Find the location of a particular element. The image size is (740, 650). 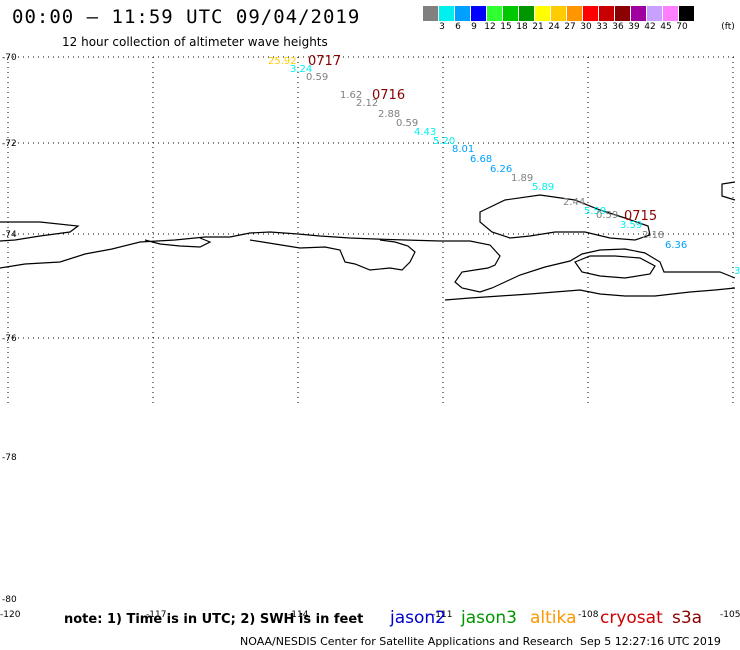

legend-label: 3 is located at coordinates (442, 27).